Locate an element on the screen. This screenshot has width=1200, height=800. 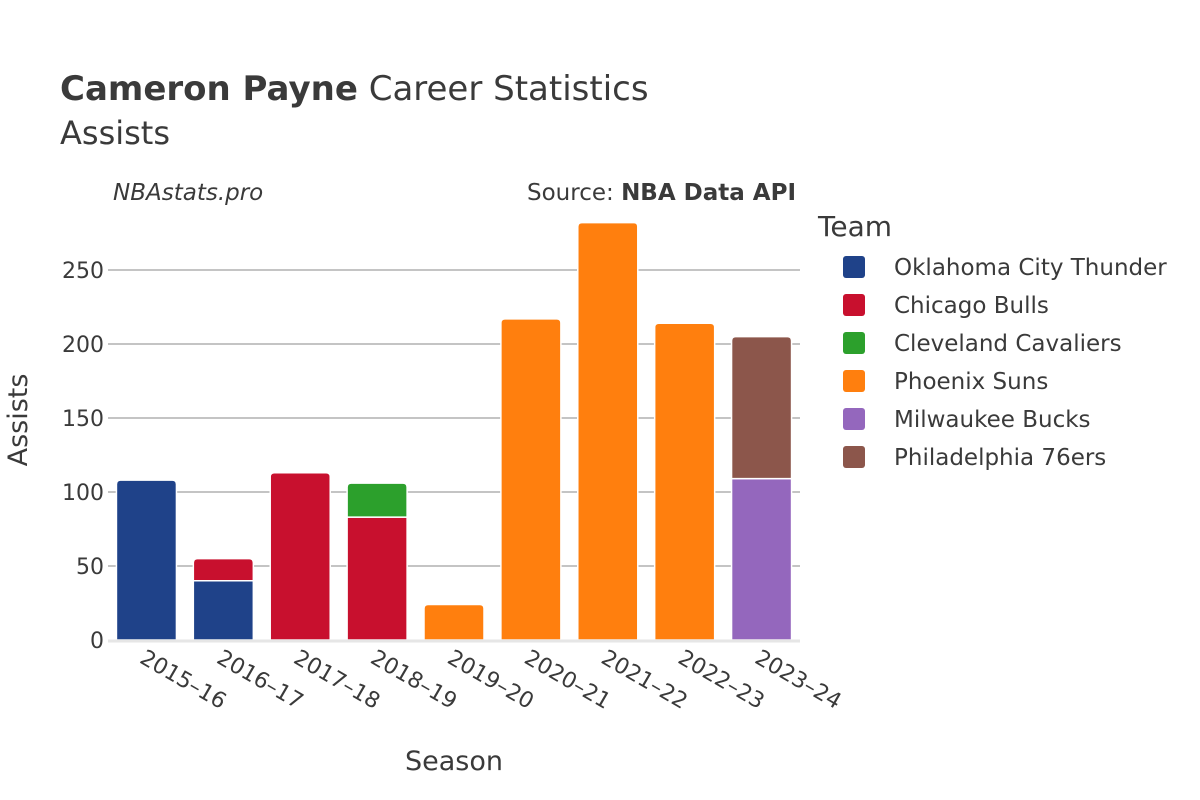
x-tick-label: 2021–22 is located at coordinates (644, 680).